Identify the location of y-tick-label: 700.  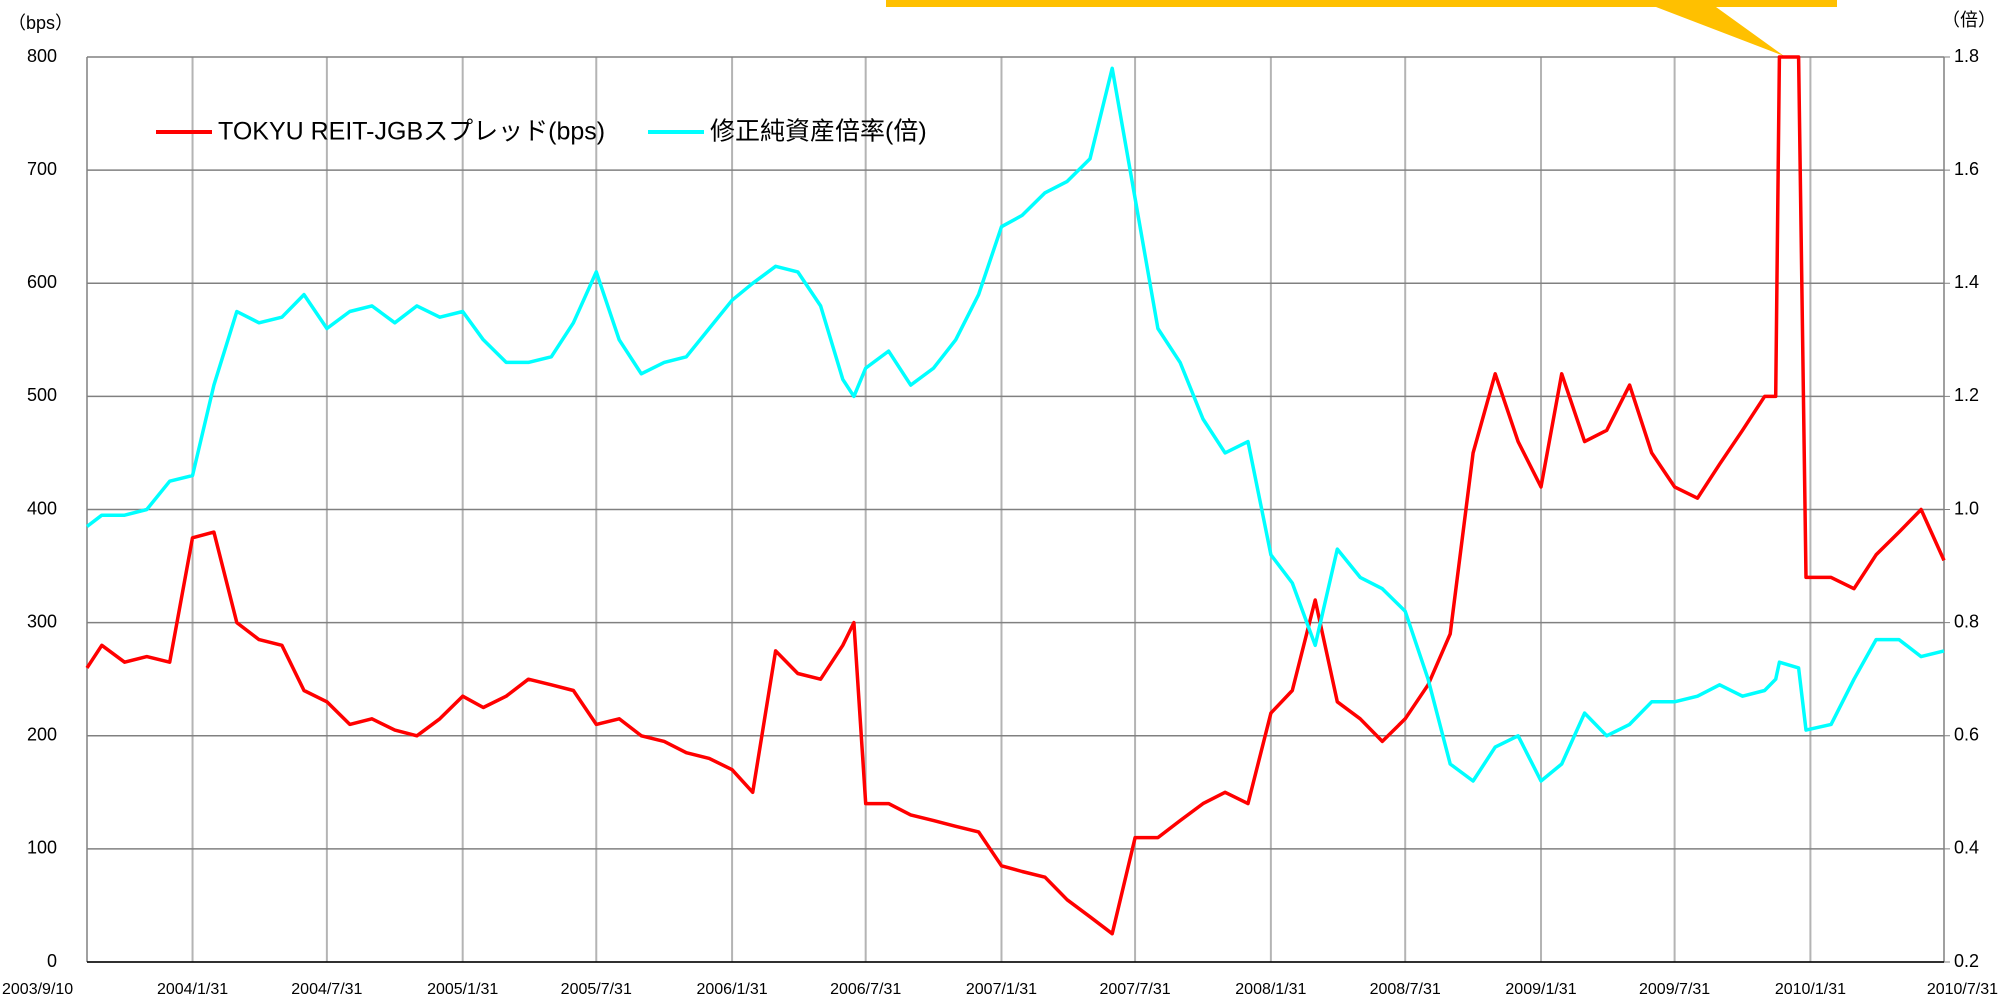
(42, 169).